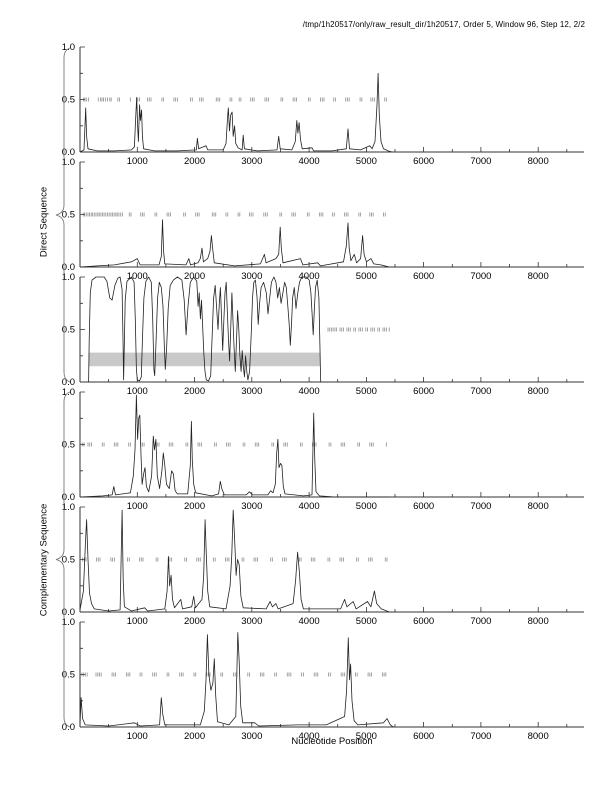 The height and width of the screenshot is (792, 612). I want to click on direct-group-brace, so click(63, 215).